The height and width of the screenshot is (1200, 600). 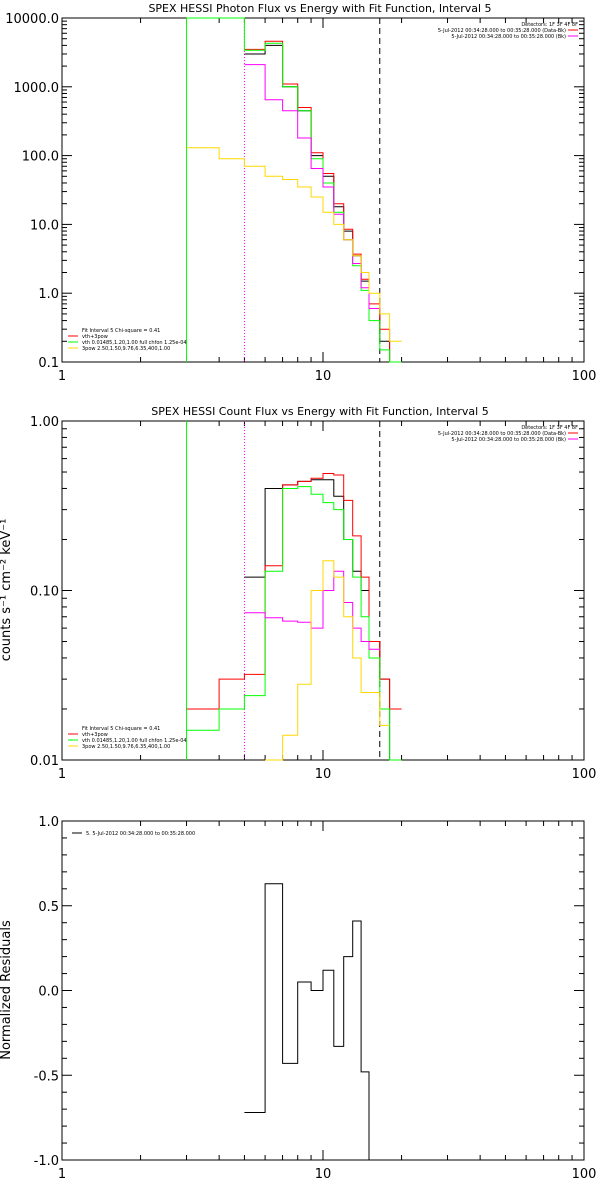 I want to click on y-tick-label: 10000.0, so click(x=32, y=19).